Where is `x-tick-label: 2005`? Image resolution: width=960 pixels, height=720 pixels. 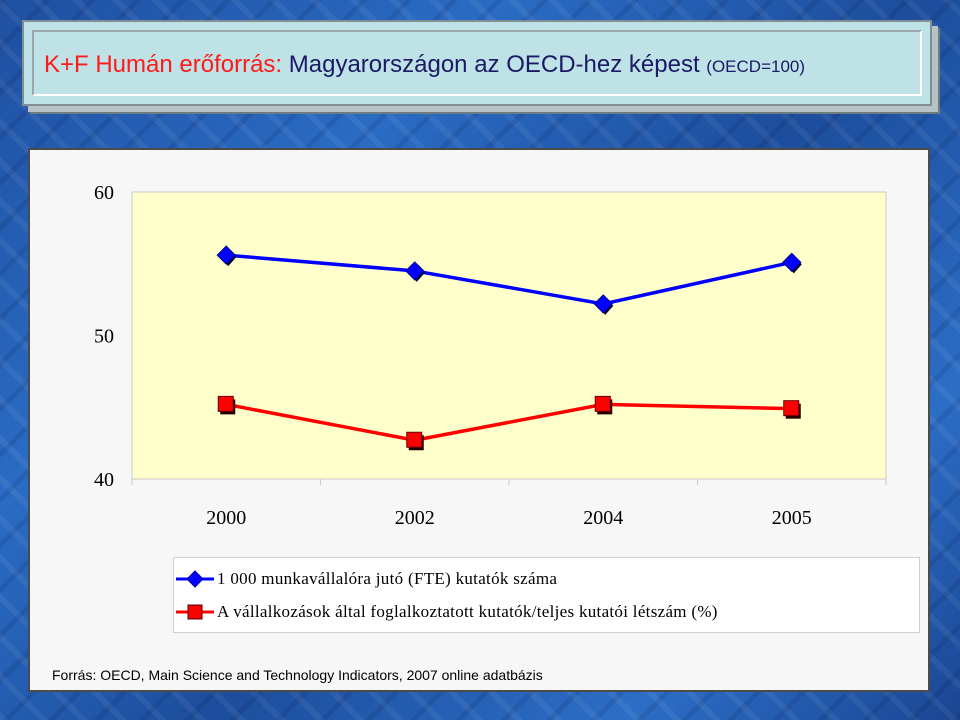
x-tick-label: 2005 is located at coordinates (792, 518).